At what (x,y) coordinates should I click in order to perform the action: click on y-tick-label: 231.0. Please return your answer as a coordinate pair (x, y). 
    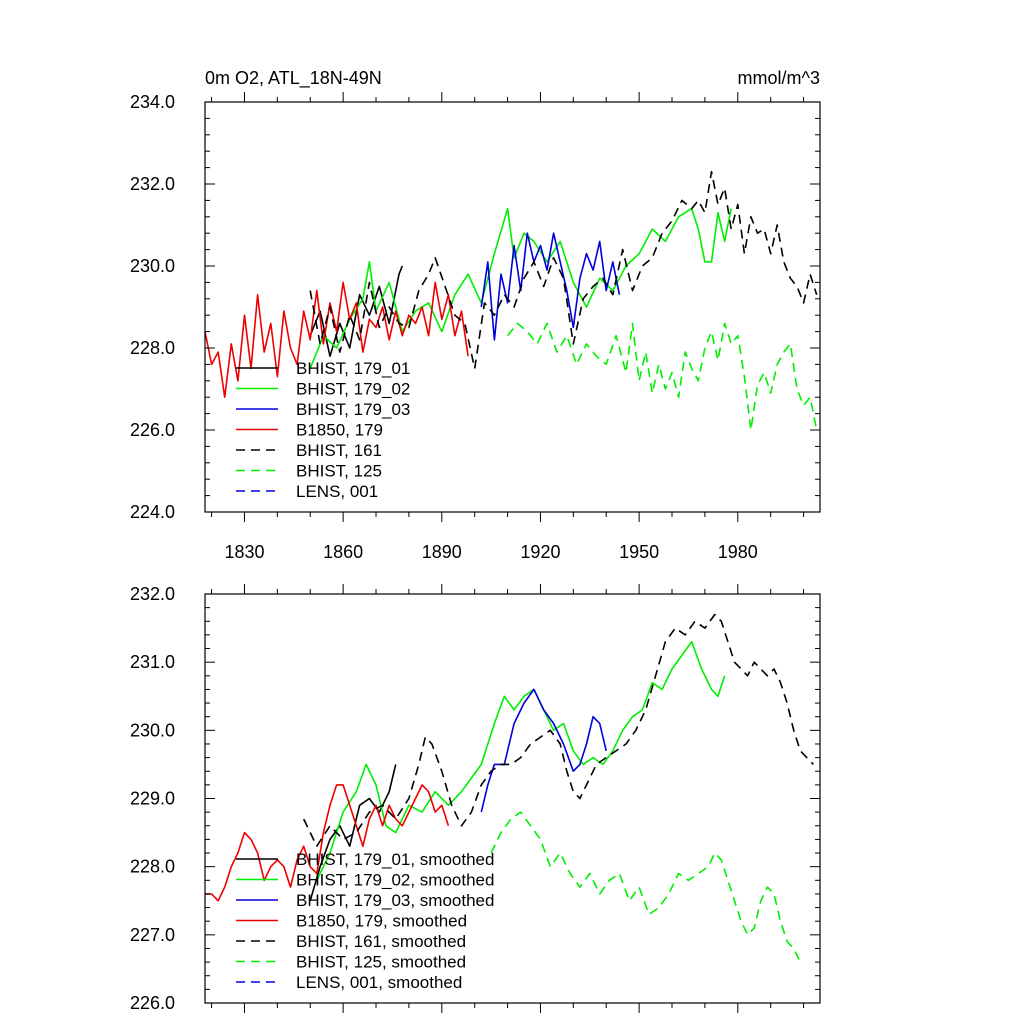
    Looking at the image, I should click on (152, 662).